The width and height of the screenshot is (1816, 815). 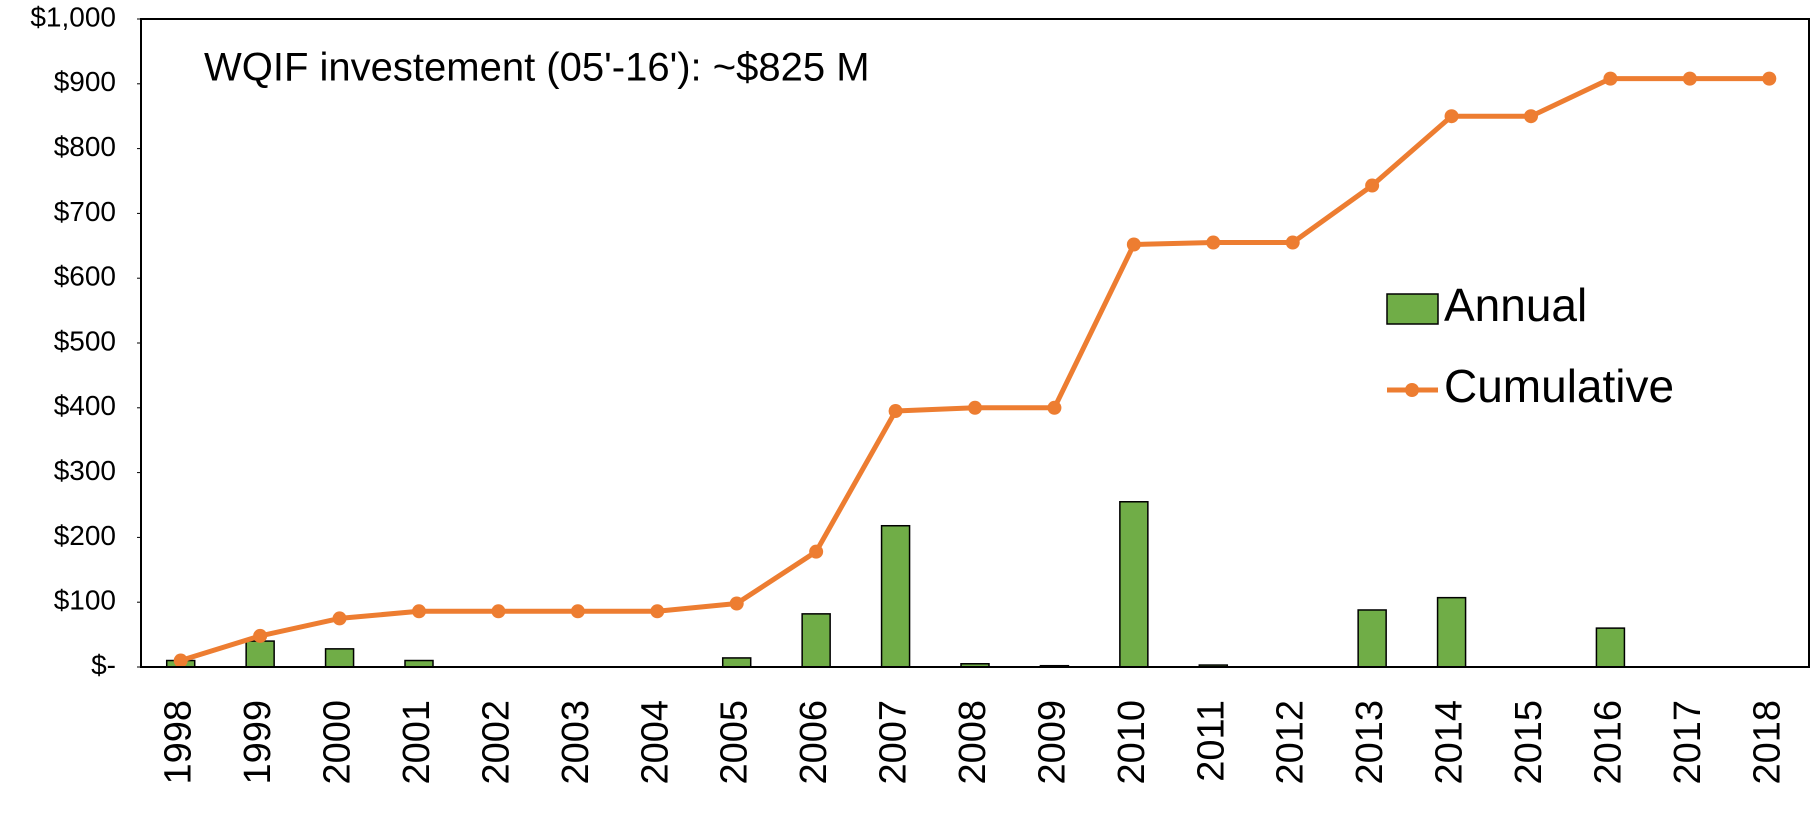 I want to click on y-tick-label: $600, so click(x=85, y=276).